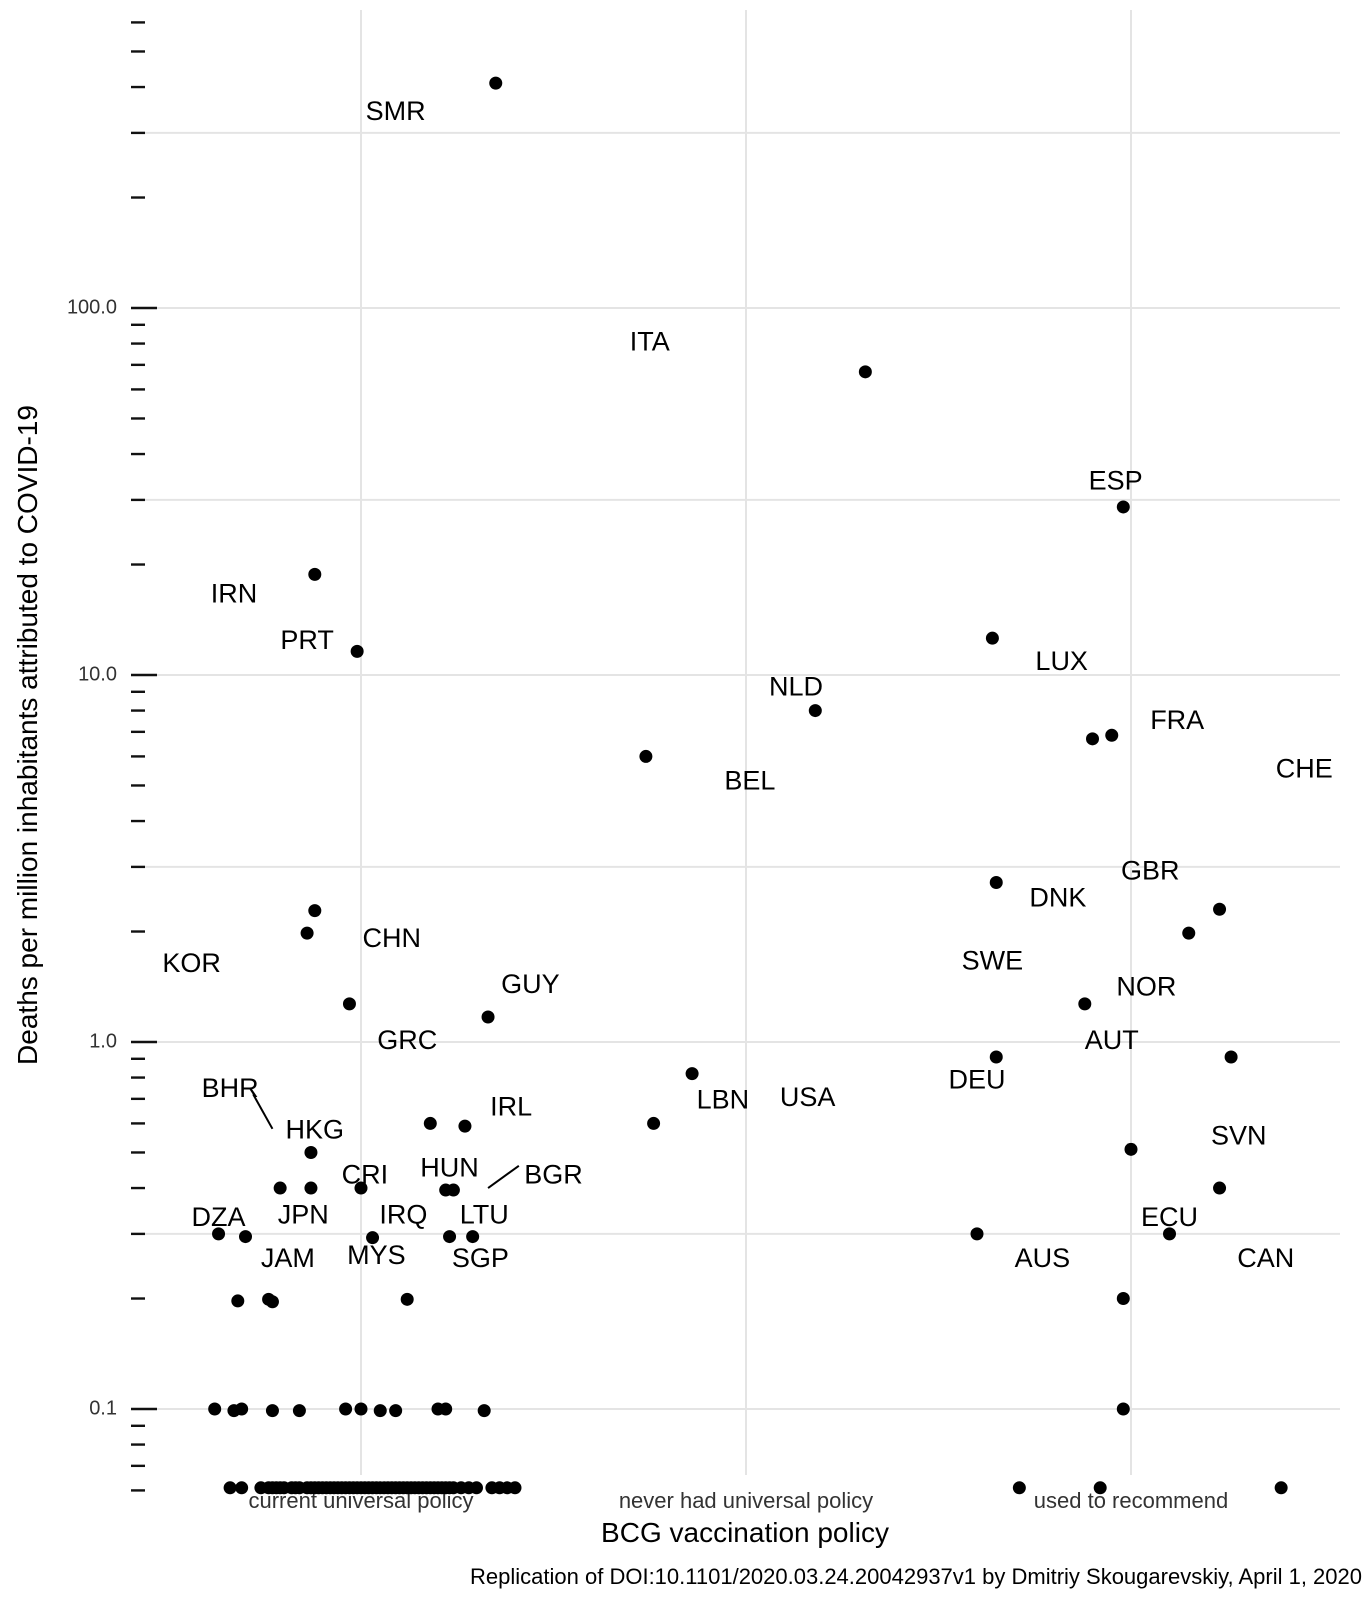 The image size is (1371, 1600). Describe the element at coordinates (191, 963) in the screenshot. I see `country-label-kor: KOR` at that location.